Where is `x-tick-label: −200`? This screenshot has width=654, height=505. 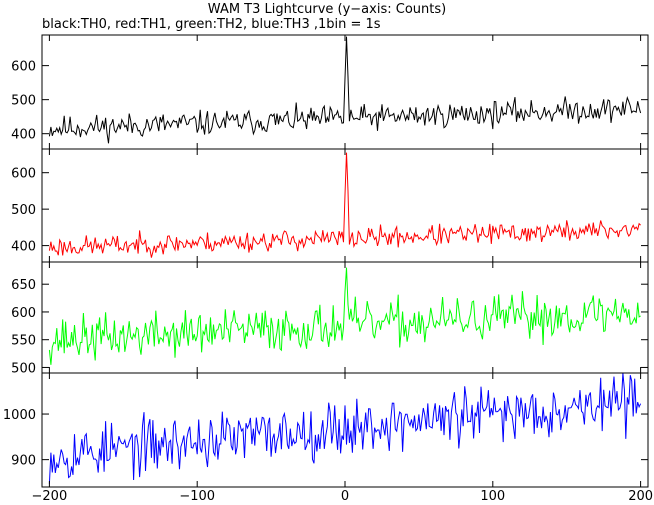 x-tick-label: −200 is located at coordinates (50, 496).